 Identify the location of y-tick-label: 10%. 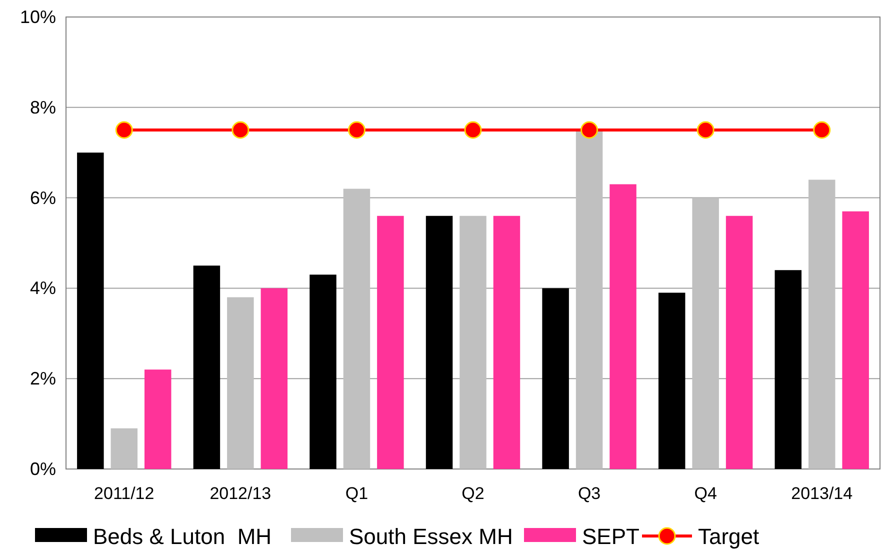
(38, 17).